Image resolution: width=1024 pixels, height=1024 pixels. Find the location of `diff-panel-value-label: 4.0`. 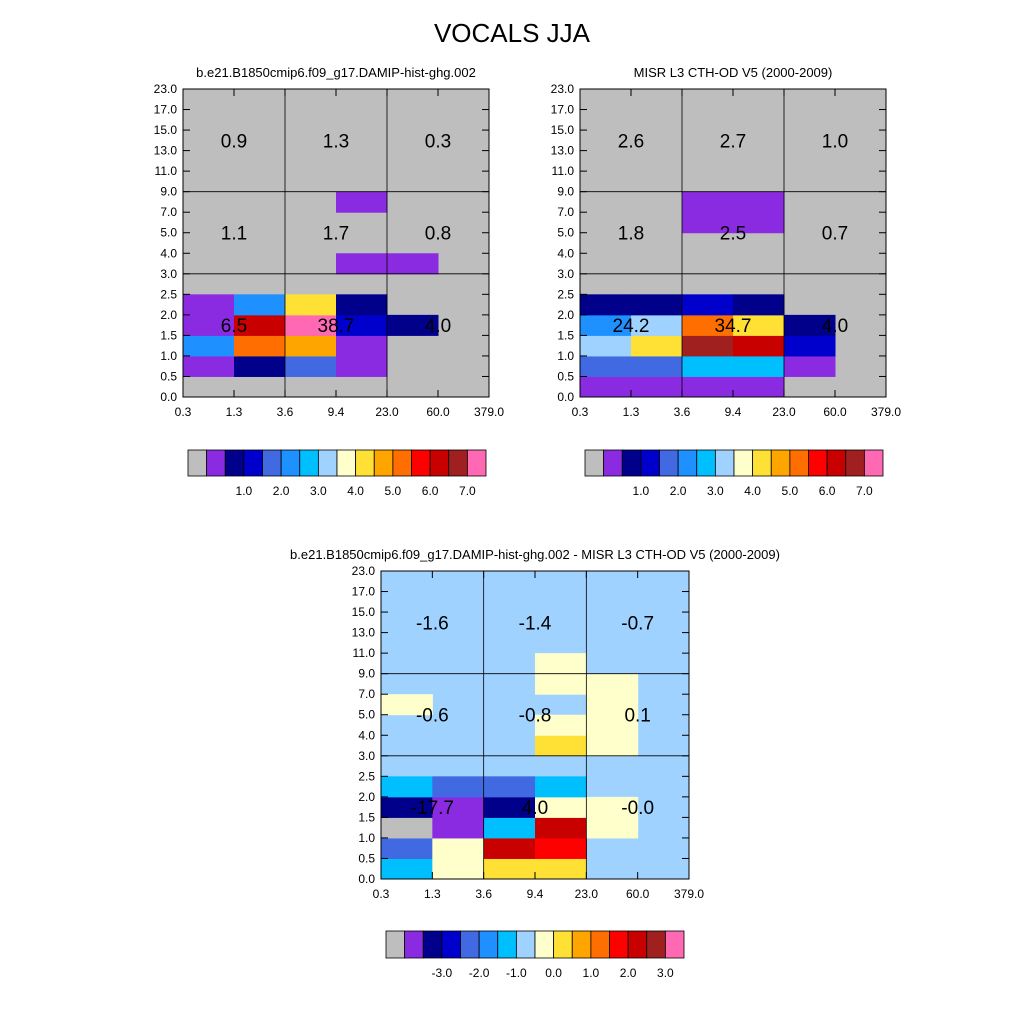

diff-panel-value-label: 4.0 is located at coordinates (535, 808).